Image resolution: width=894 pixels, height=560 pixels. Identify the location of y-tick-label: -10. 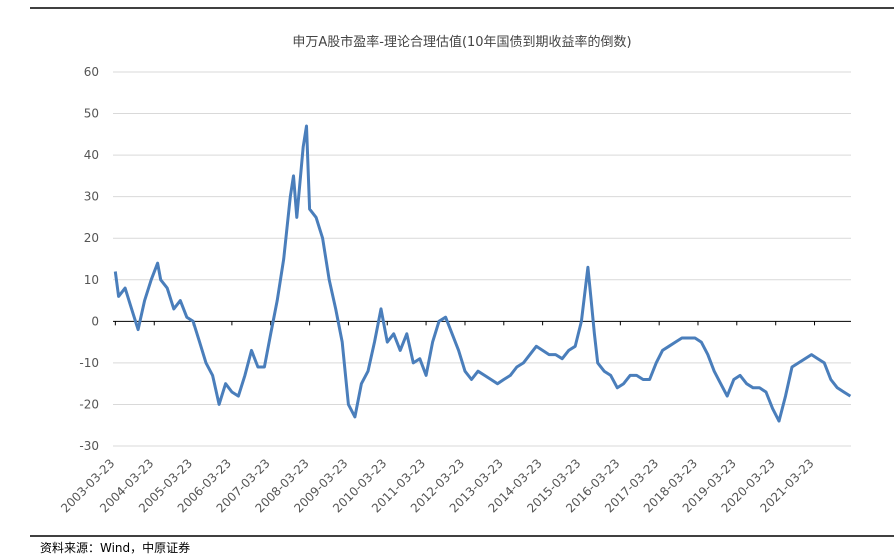
(89, 363).